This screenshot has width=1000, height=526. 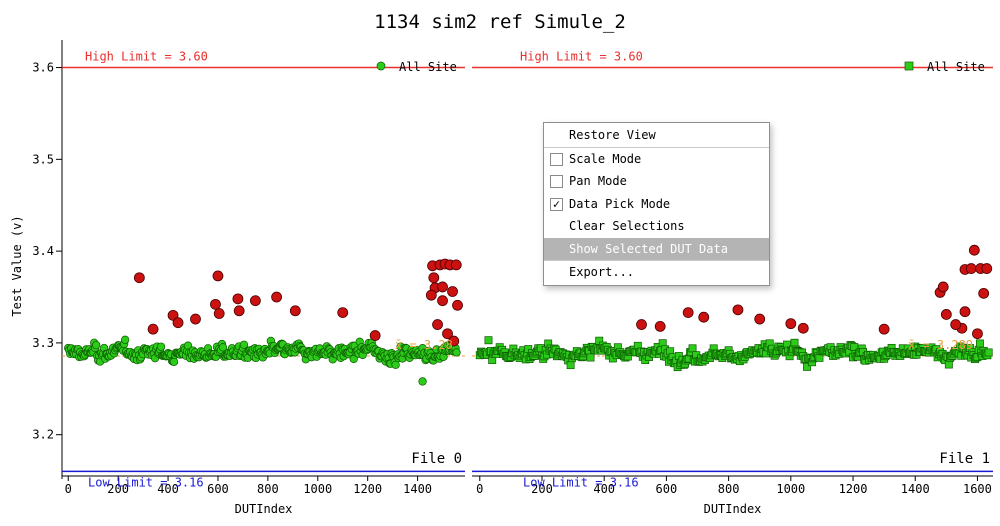 What do you see at coordinates (656, 226) in the screenshot?
I see `menu-item-clear-selections: Clear Selections` at bounding box center [656, 226].